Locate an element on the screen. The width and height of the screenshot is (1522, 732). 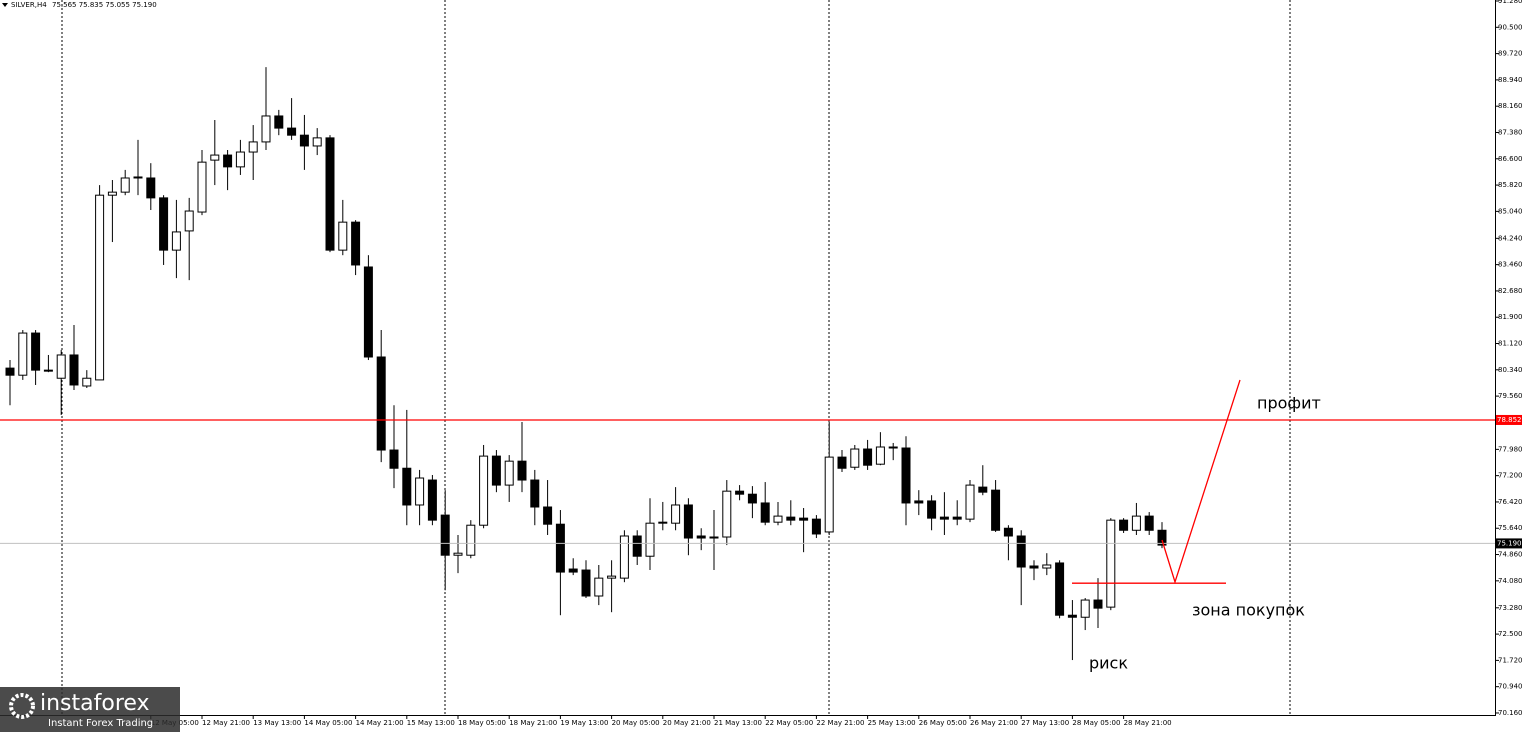
y-tick-label: 86.600 is located at coordinates (1510, 159).